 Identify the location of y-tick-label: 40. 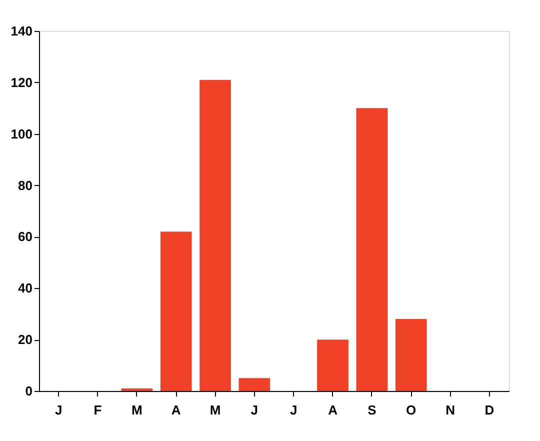
(25, 288).